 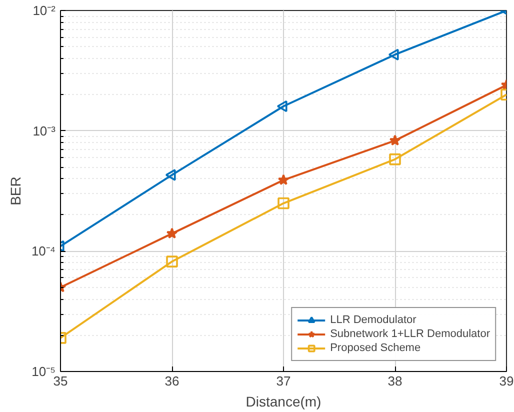 What do you see at coordinates (395, 381) in the screenshot?
I see `x-tick-label: 38` at bounding box center [395, 381].